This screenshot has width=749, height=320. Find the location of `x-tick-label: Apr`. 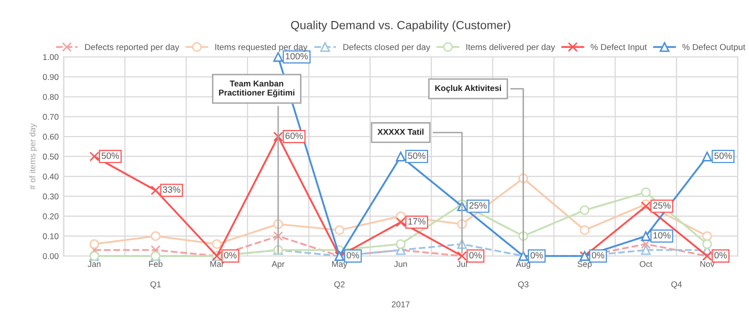

x-tick-label: Apr is located at coordinates (278, 265).